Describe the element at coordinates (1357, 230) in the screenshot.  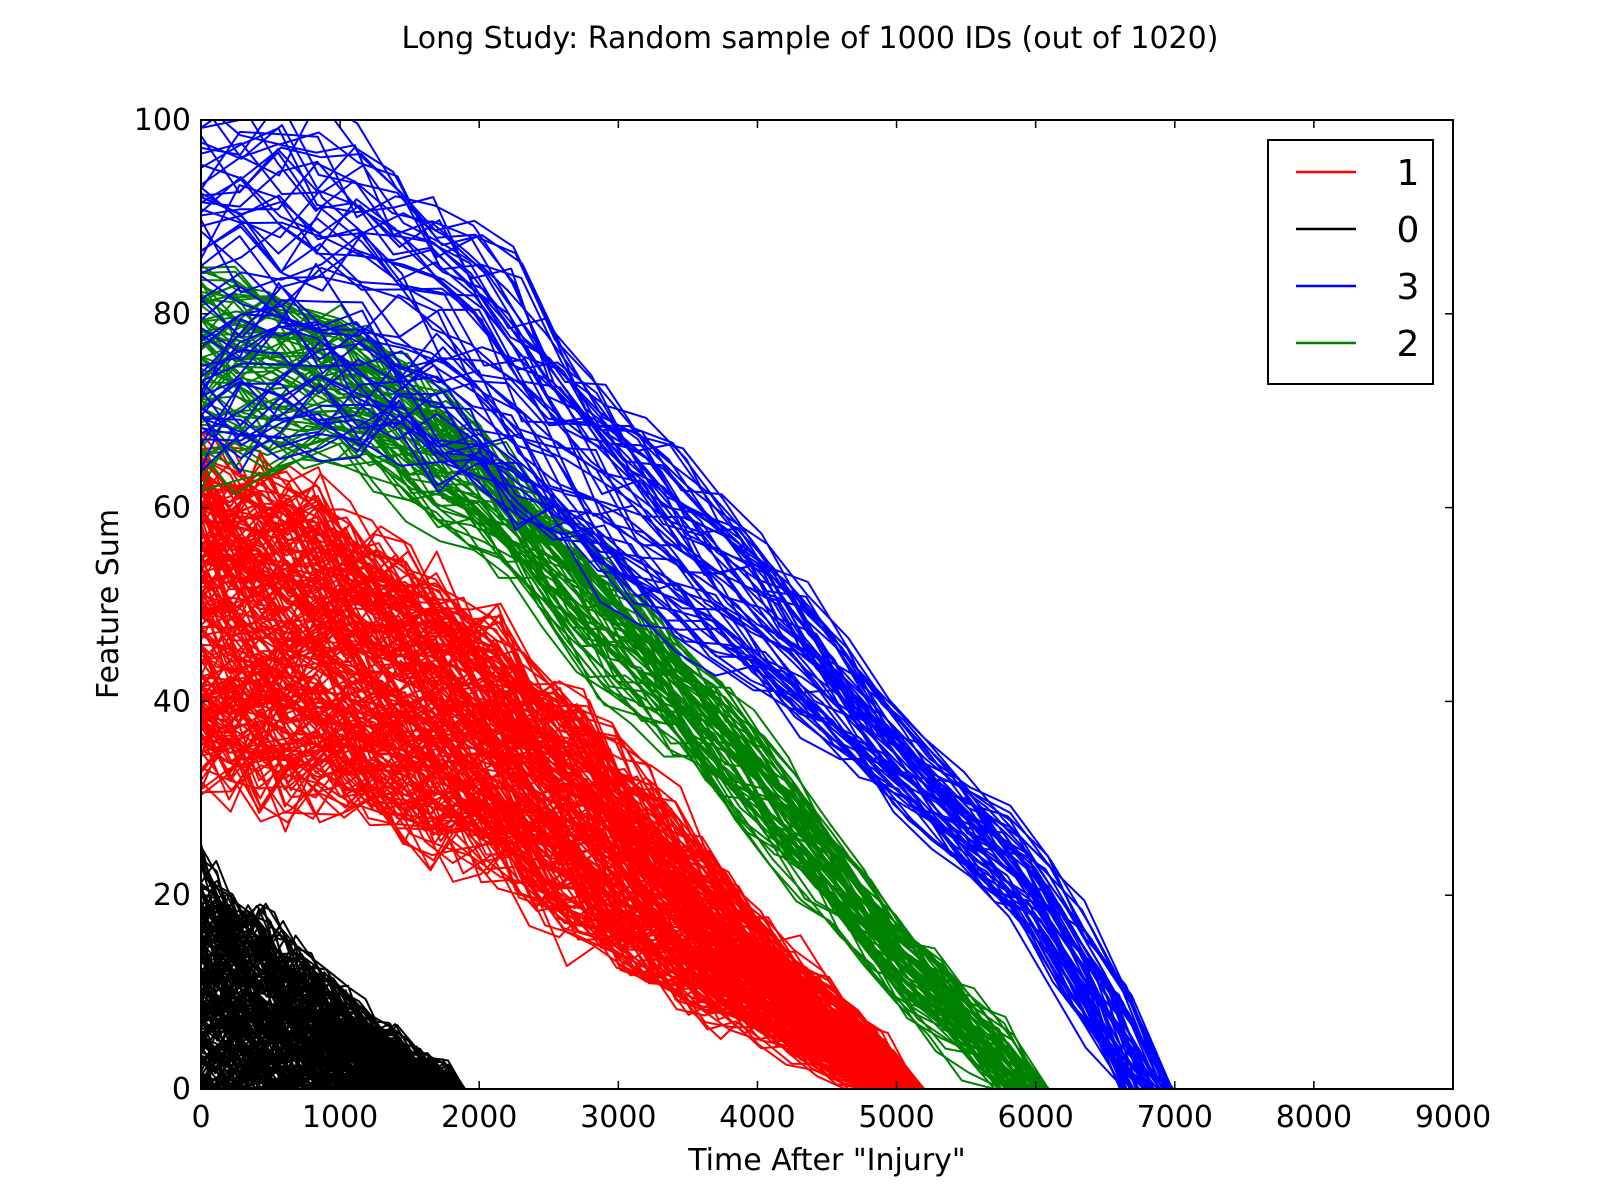
I see `legend-entry-0: 0` at that location.